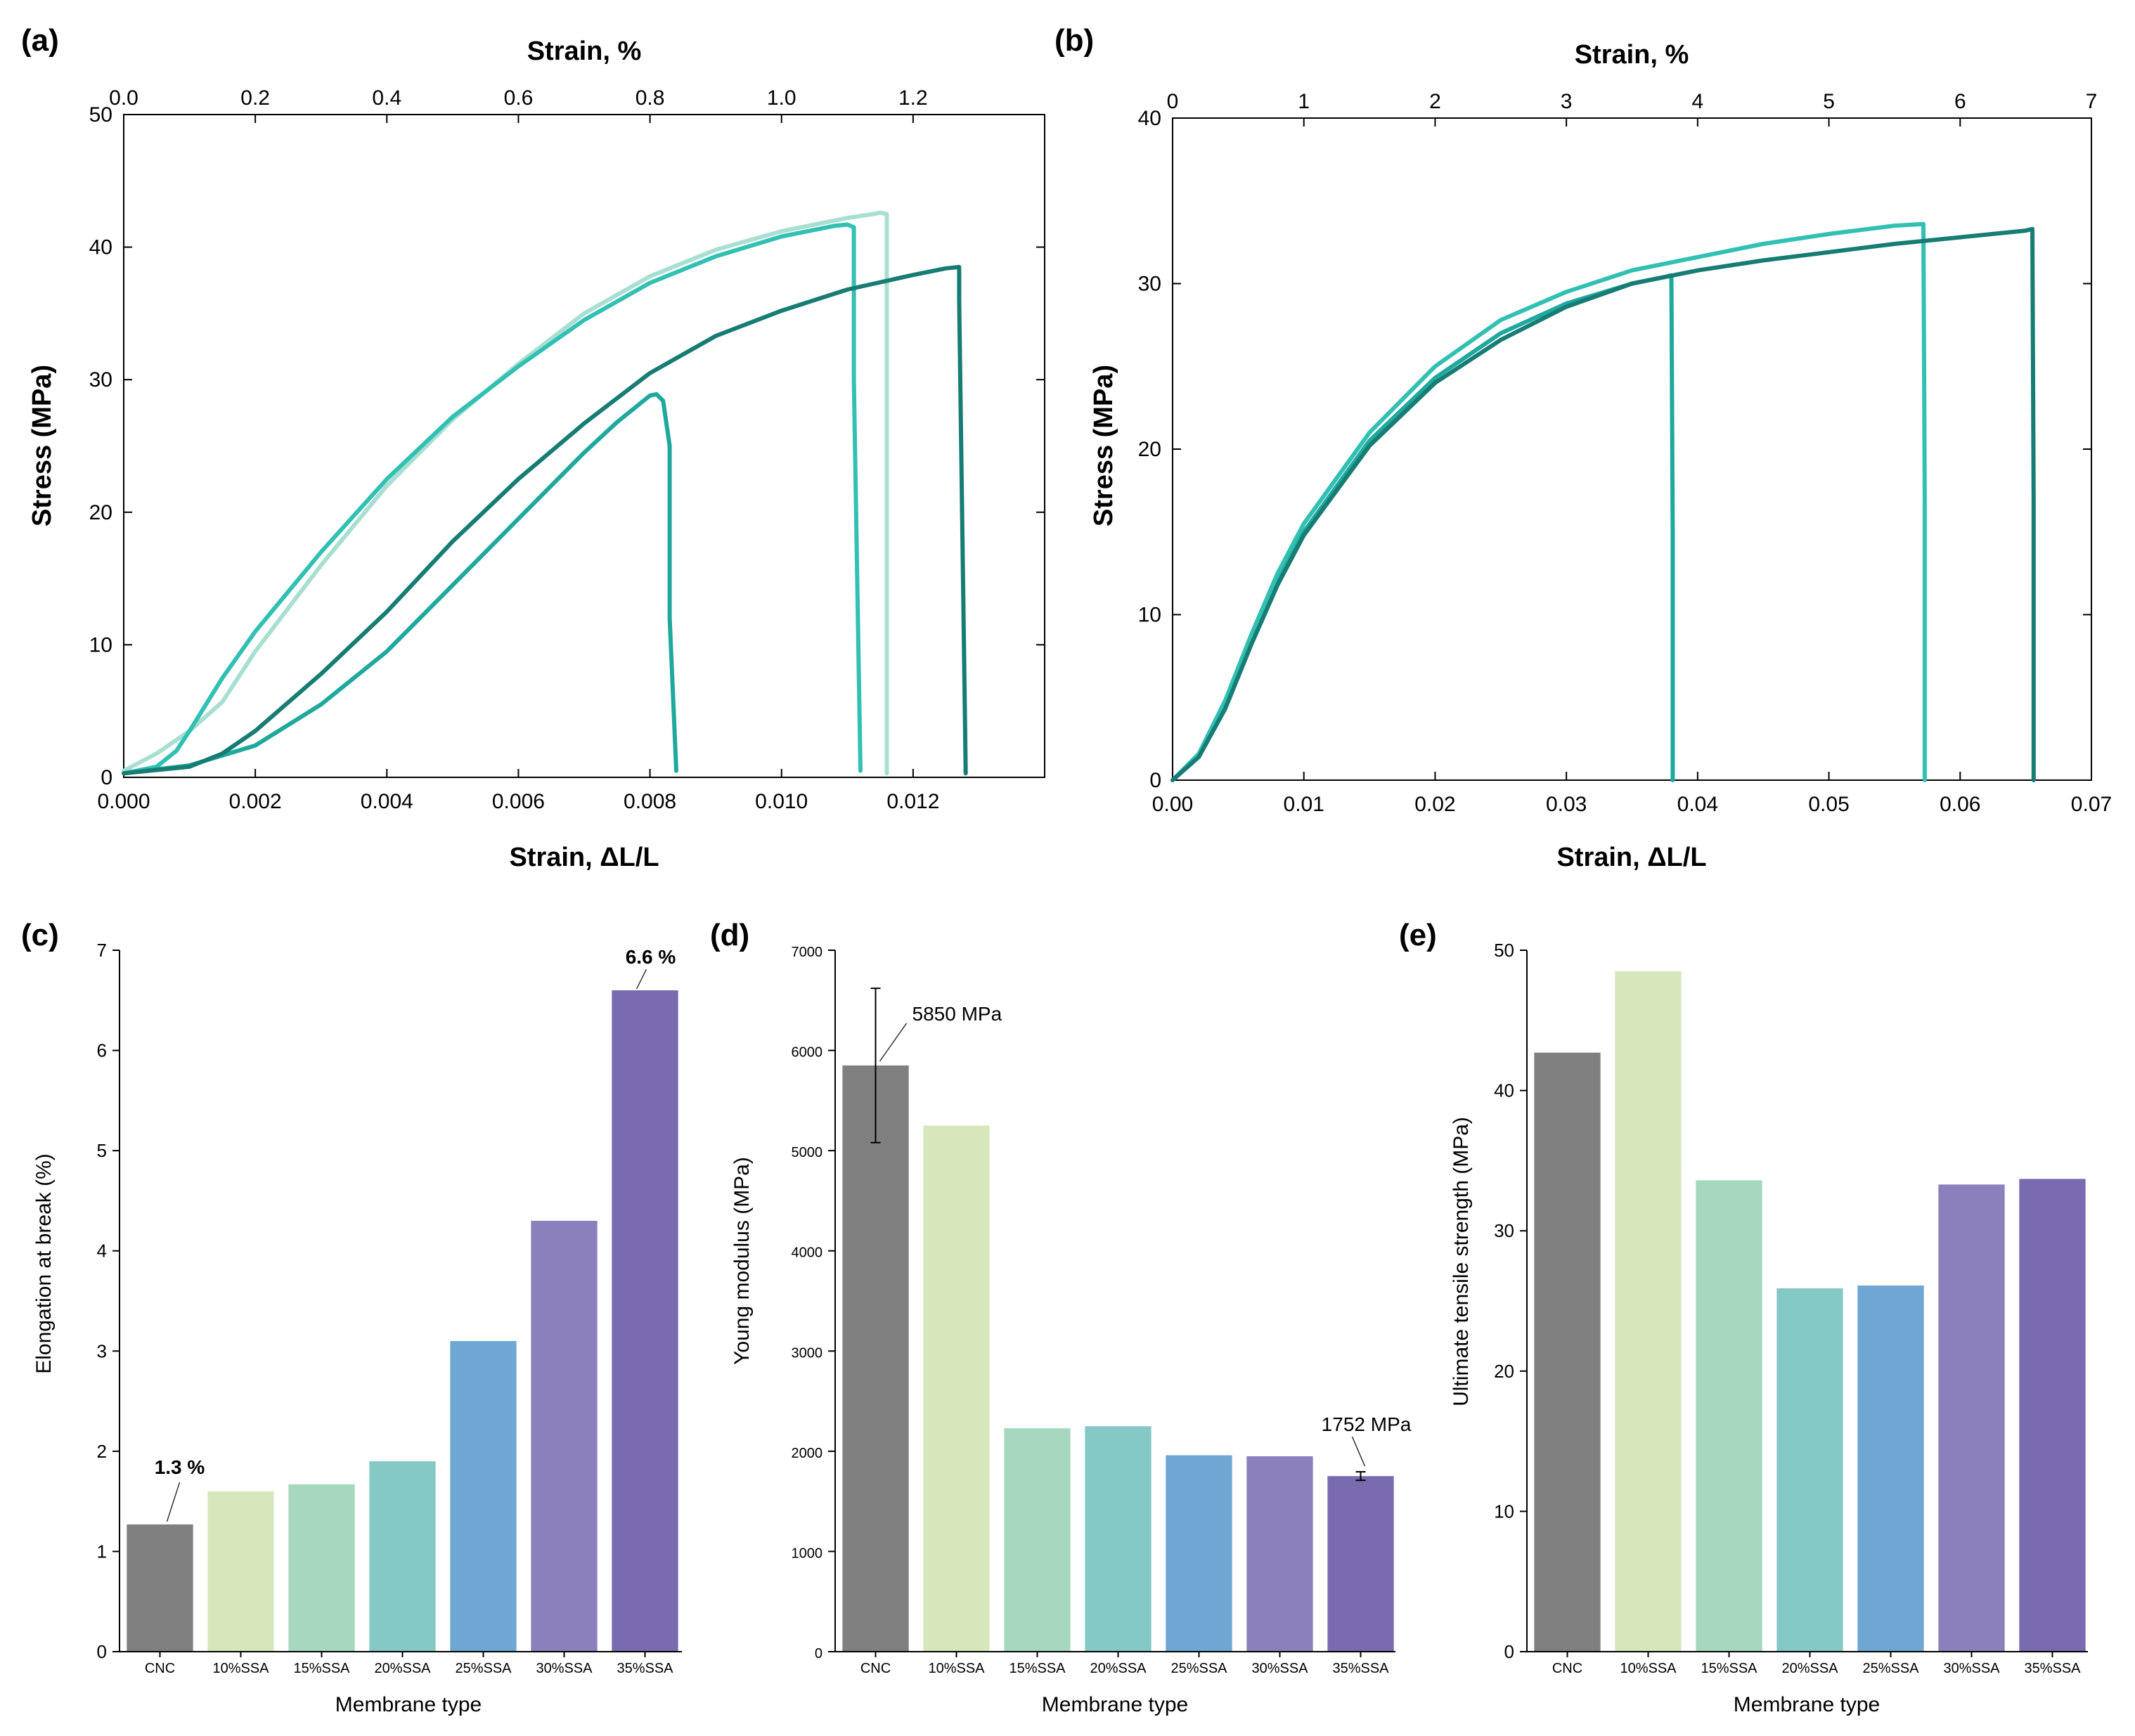  What do you see at coordinates (1632, 55) in the screenshot?
I see `panel-b-top-axis-label: Strain, %` at bounding box center [1632, 55].